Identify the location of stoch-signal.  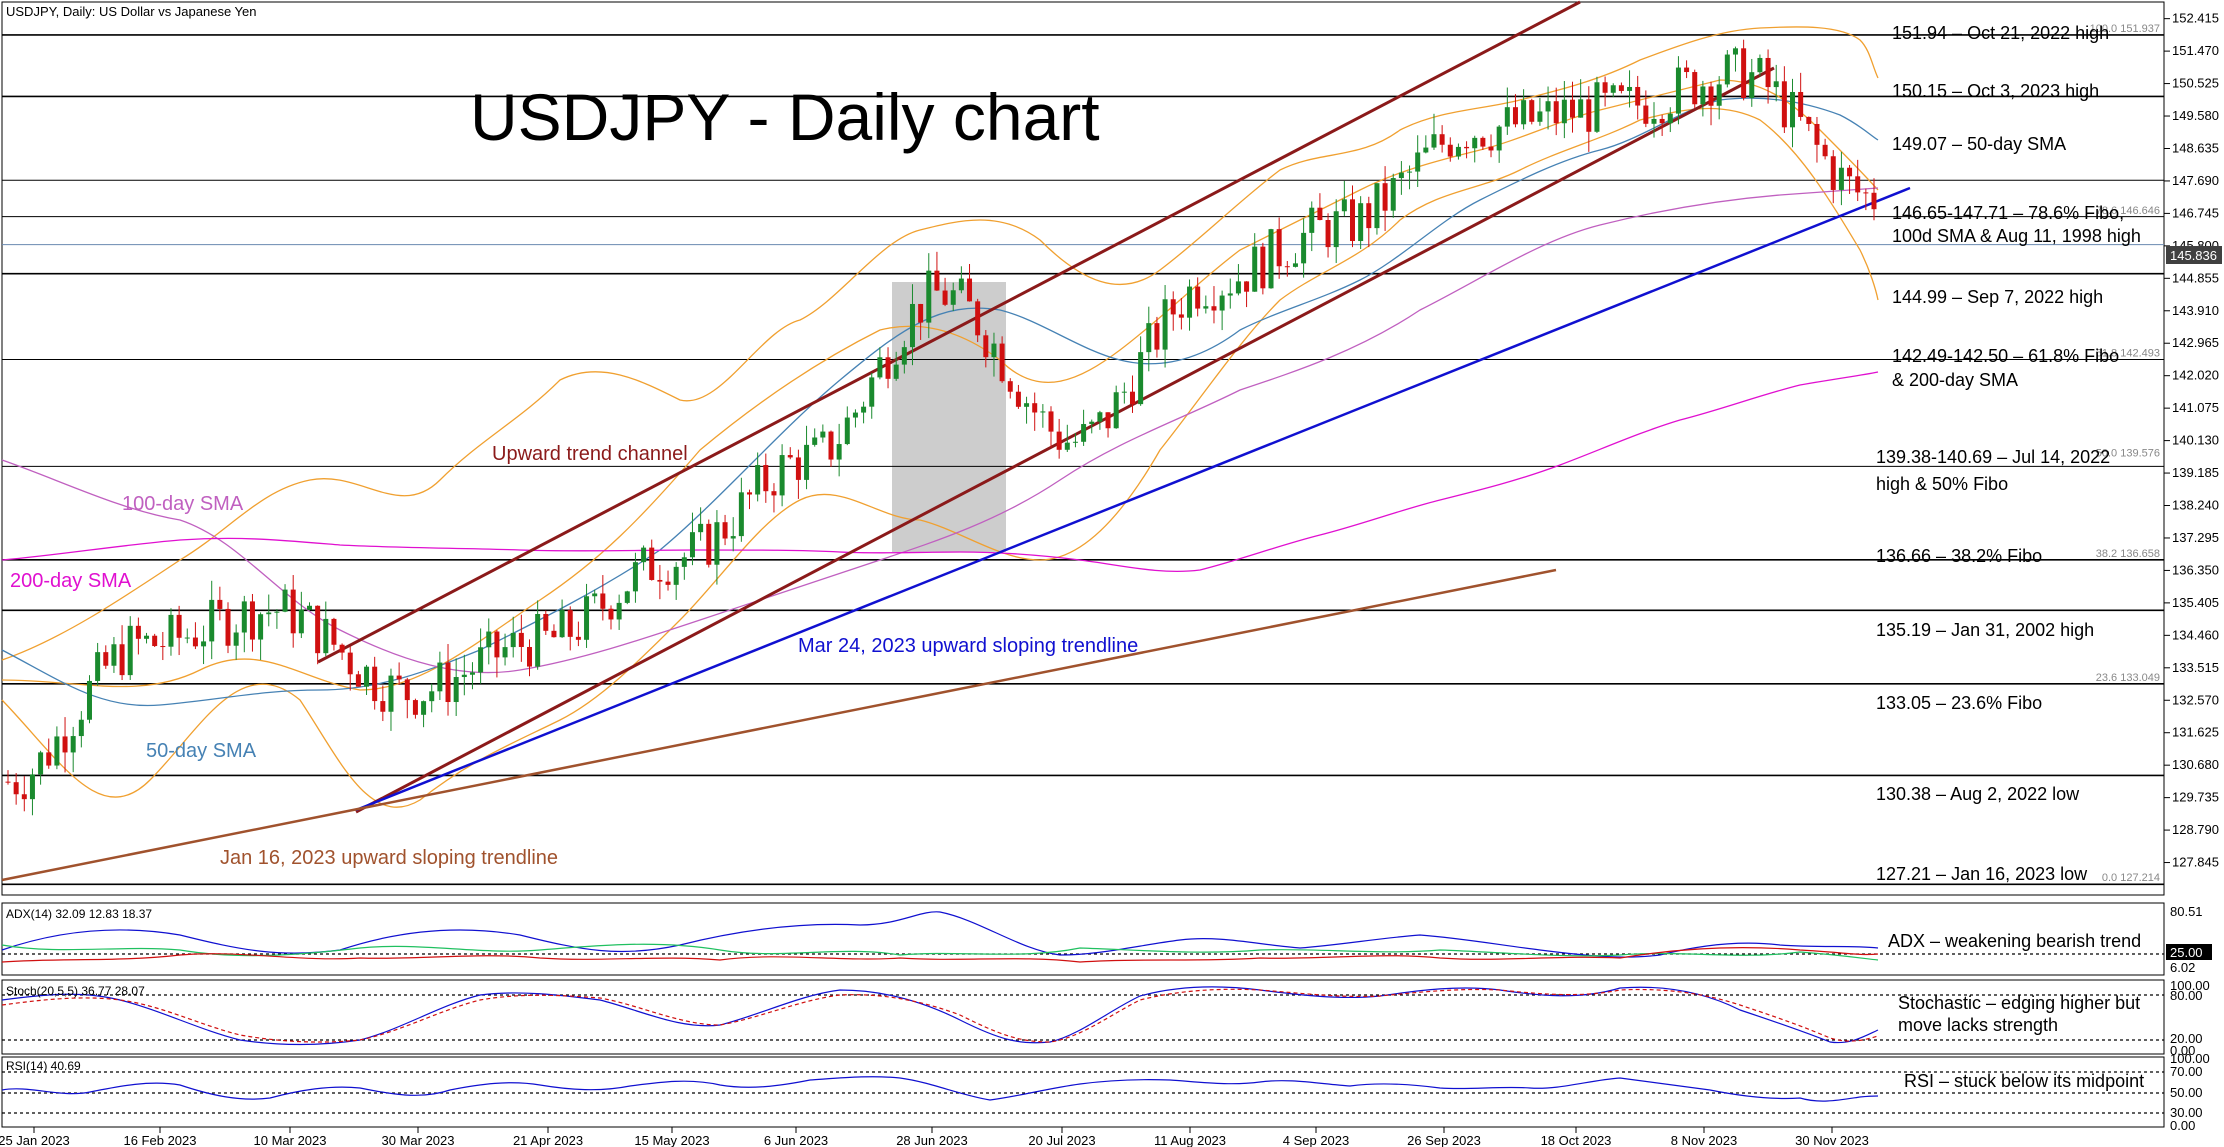
(940, 1015).